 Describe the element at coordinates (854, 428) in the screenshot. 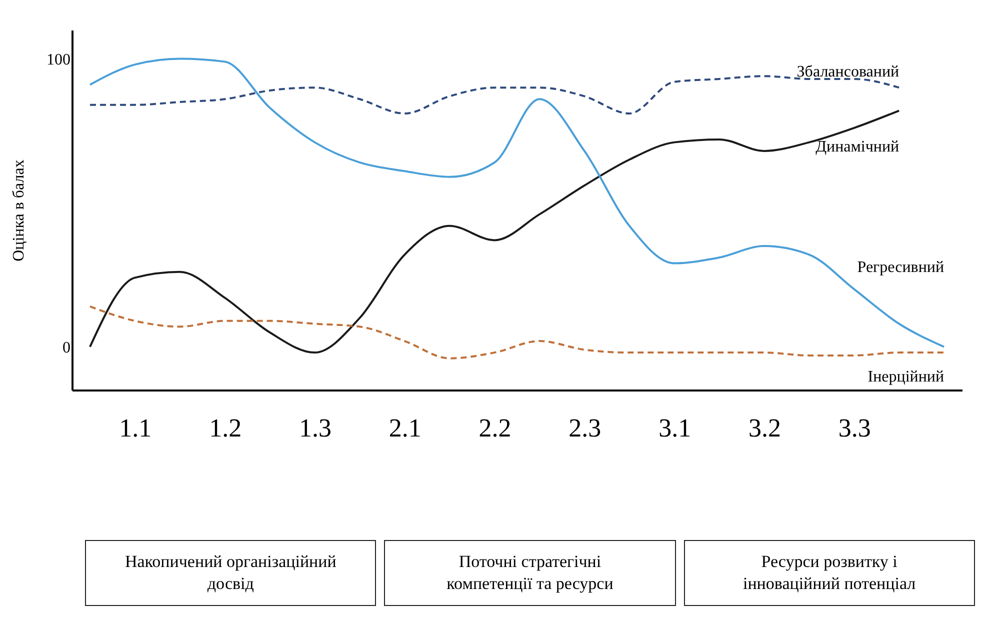

I see `x-tick-label: 3.3` at that location.